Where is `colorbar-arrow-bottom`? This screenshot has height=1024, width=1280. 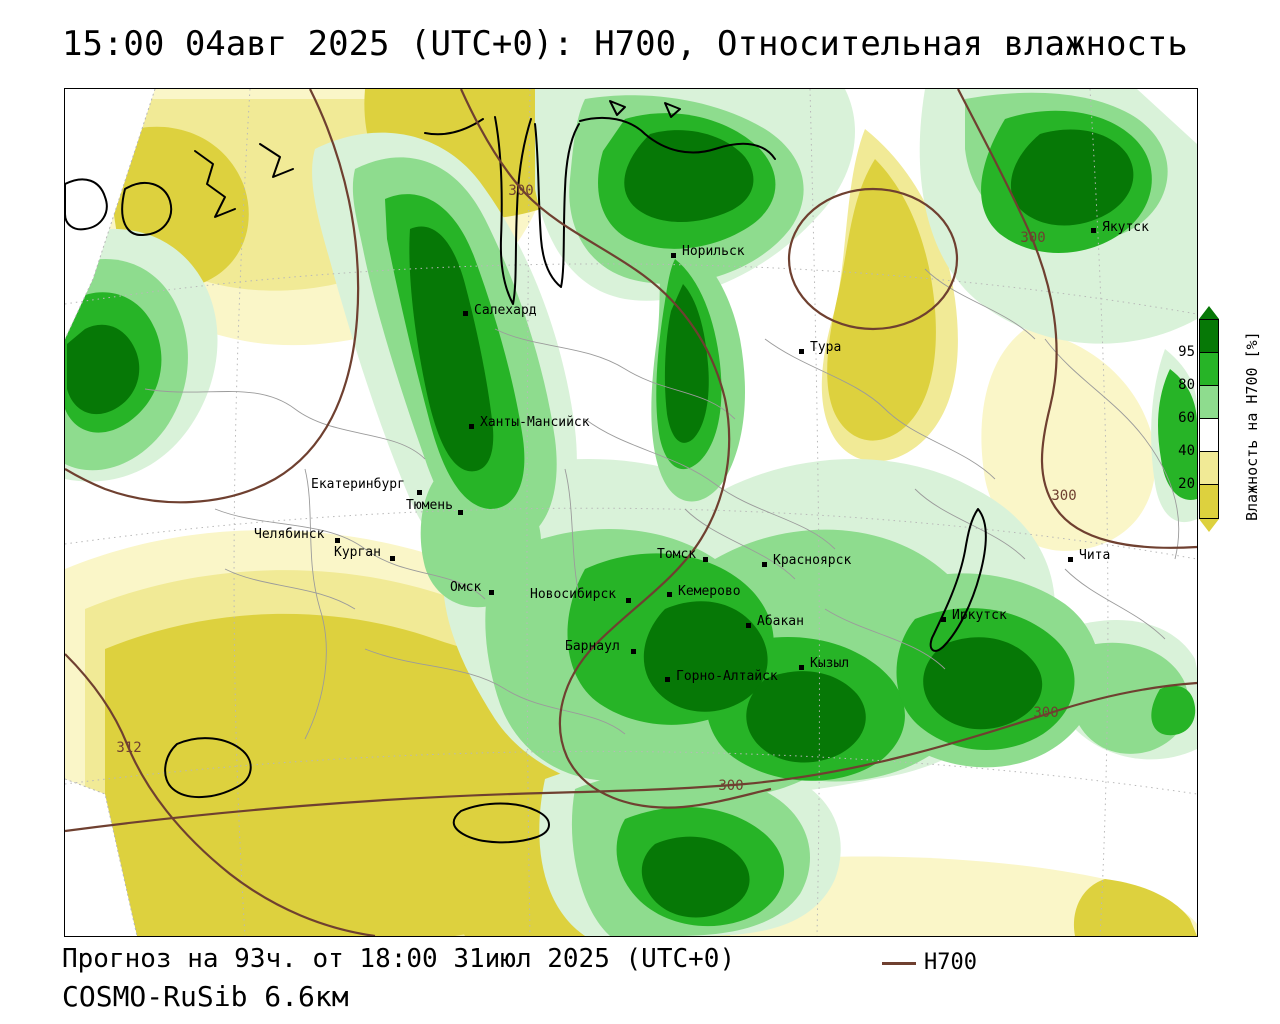
colorbar-arrow-bottom is located at coordinates (1209, 525).